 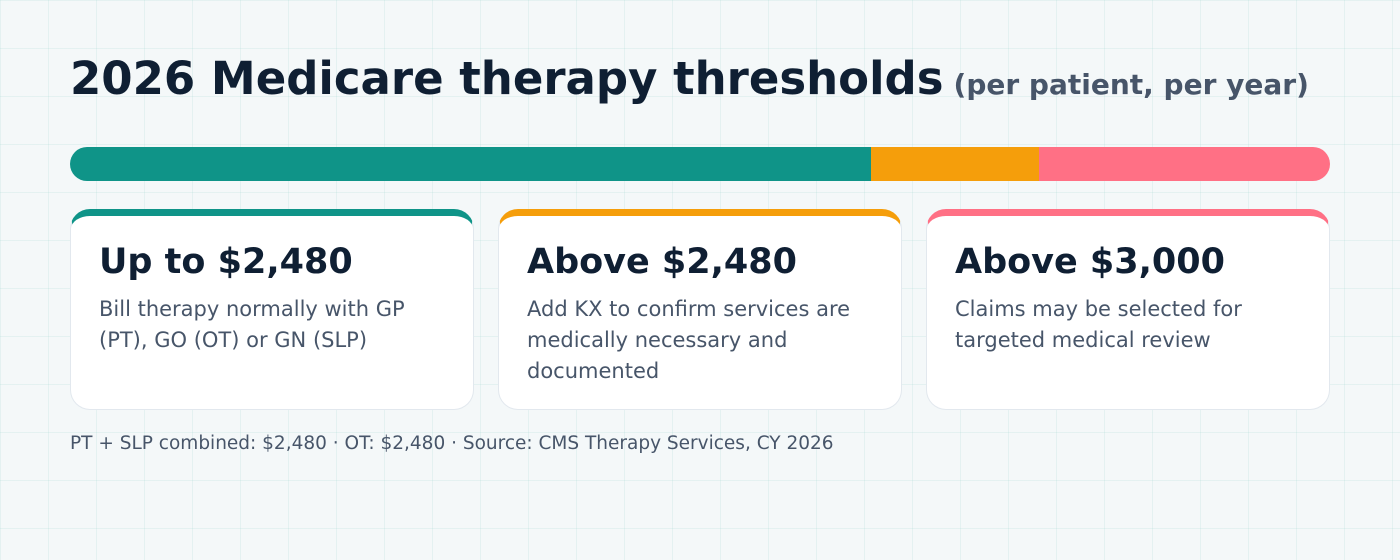 What do you see at coordinates (662, 262) in the screenshot?
I see `card-title: Above $2,480` at bounding box center [662, 262].